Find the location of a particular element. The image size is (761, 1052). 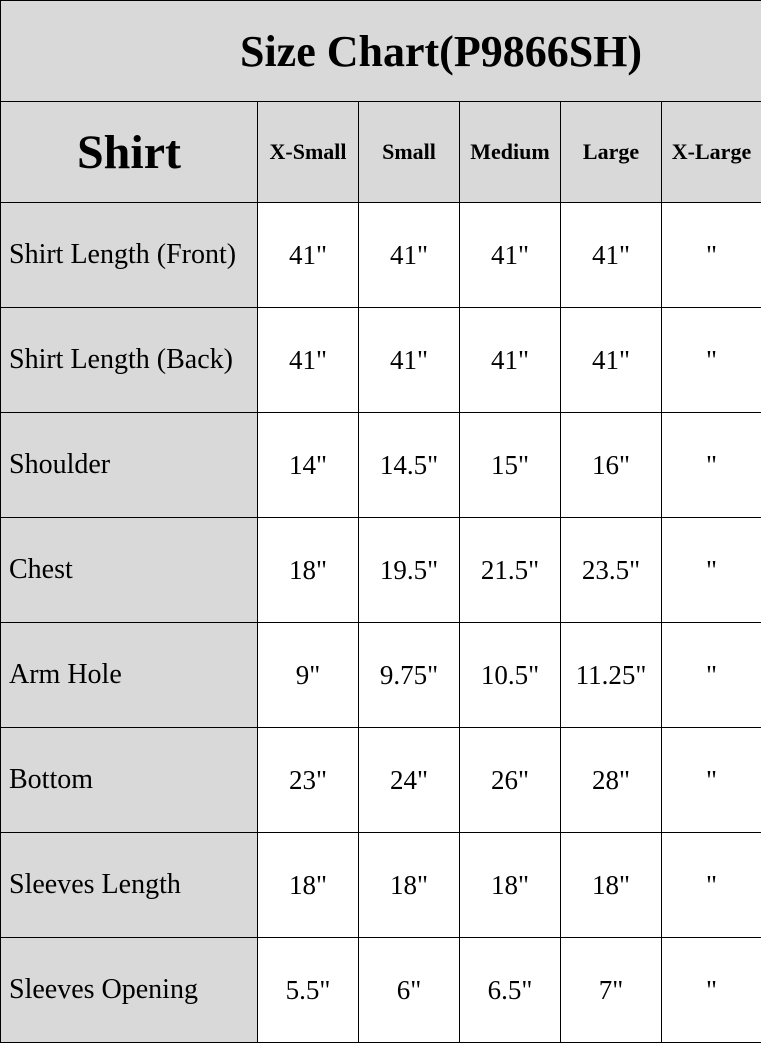

measurement-value: 9" is located at coordinates (308, 675).